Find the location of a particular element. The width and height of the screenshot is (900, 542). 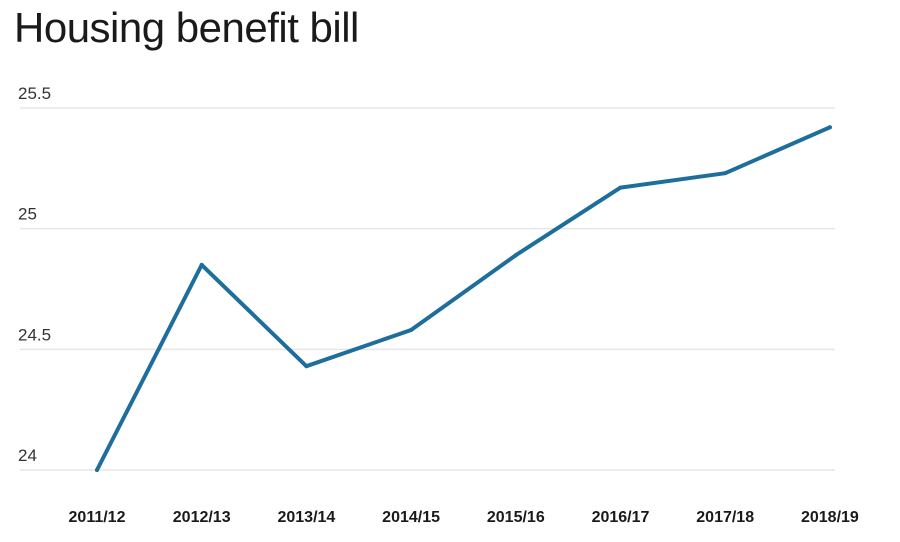

y-tick-label: 24.5 is located at coordinates (34, 334).